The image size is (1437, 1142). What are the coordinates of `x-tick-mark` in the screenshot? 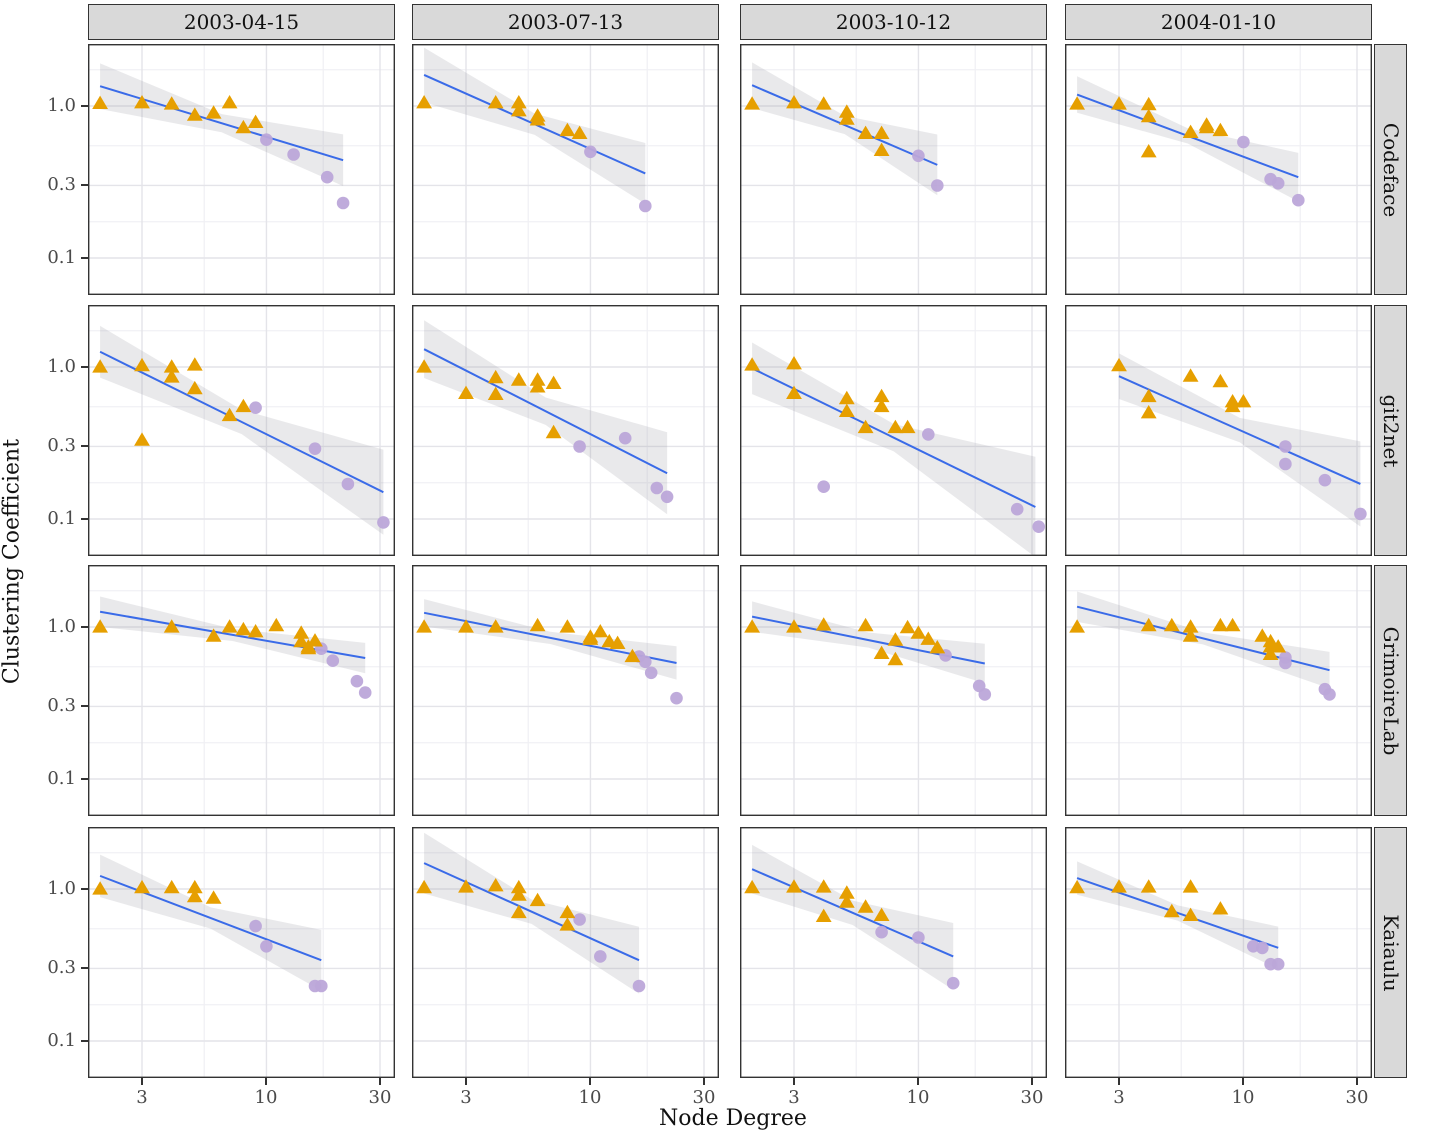 It's located at (1032, 1081).